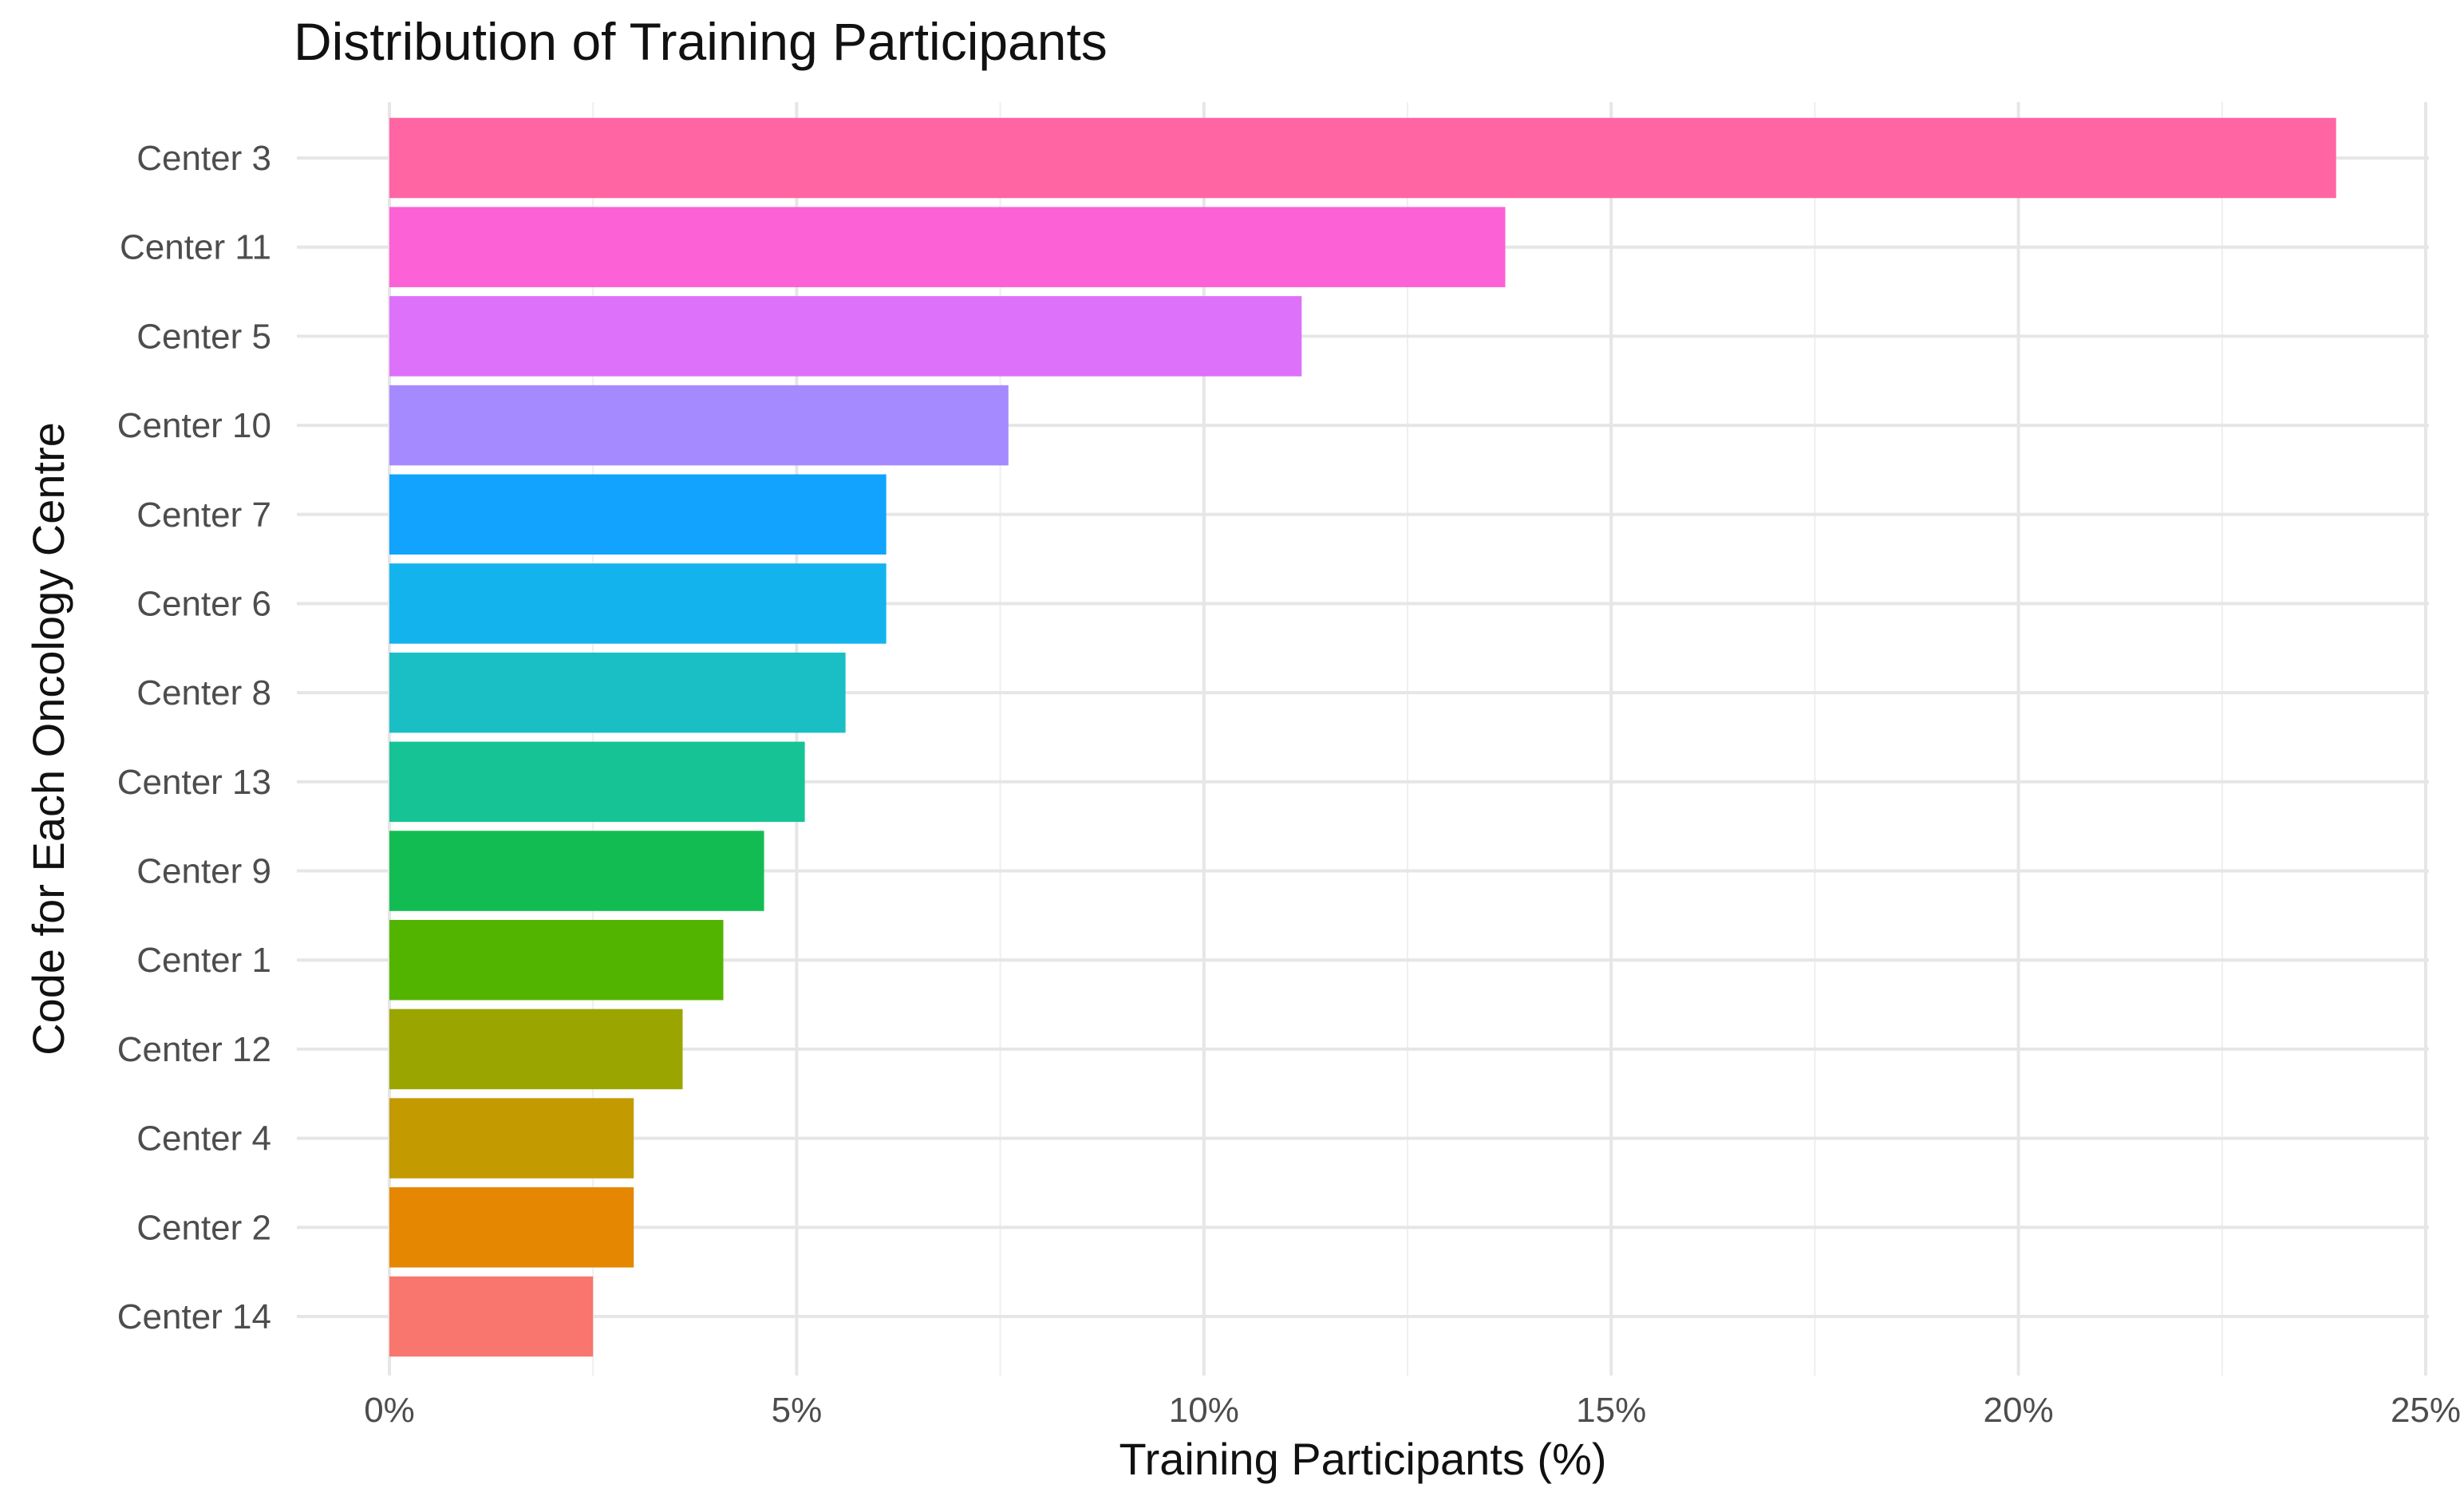 The image size is (2464, 1500). I want to click on y-tick-label: Center 6, so click(203, 604).